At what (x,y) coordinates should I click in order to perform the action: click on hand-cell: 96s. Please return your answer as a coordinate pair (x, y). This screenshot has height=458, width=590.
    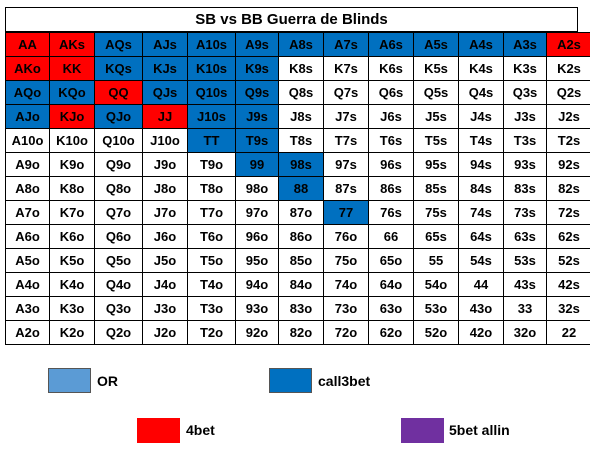
    Looking at the image, I should click on (391, 164).